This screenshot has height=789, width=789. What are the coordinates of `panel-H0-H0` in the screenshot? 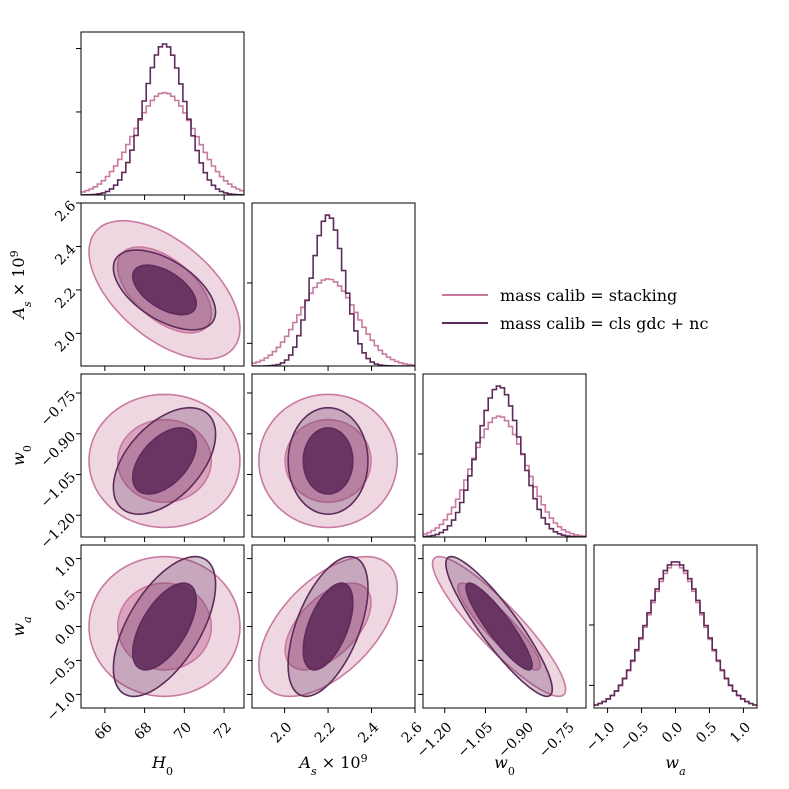 It's located at (162, 113).